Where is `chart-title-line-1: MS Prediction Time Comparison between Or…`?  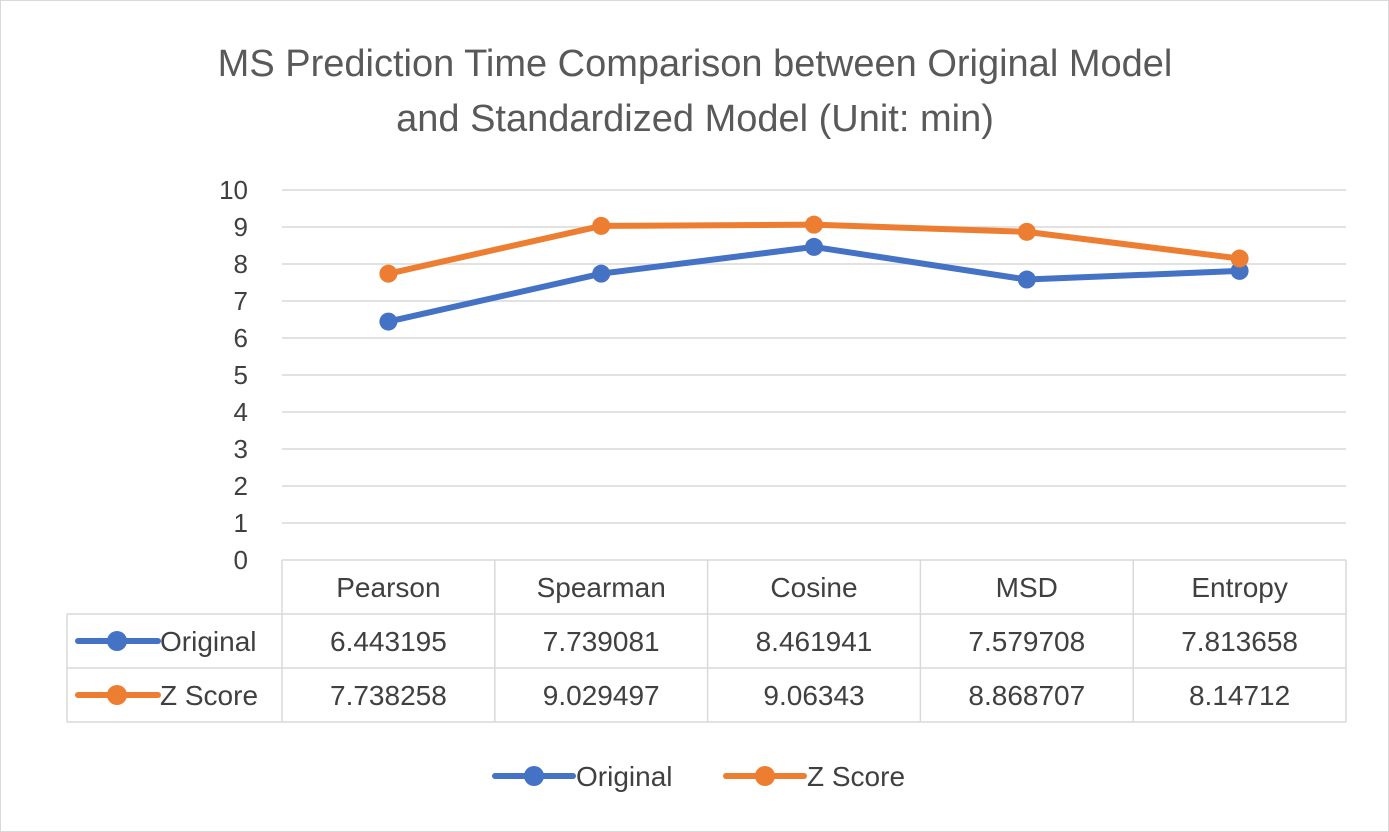
chart-title-line-1: MS Prediction Time Comparison between Or… is located at coordinates (695, 64).